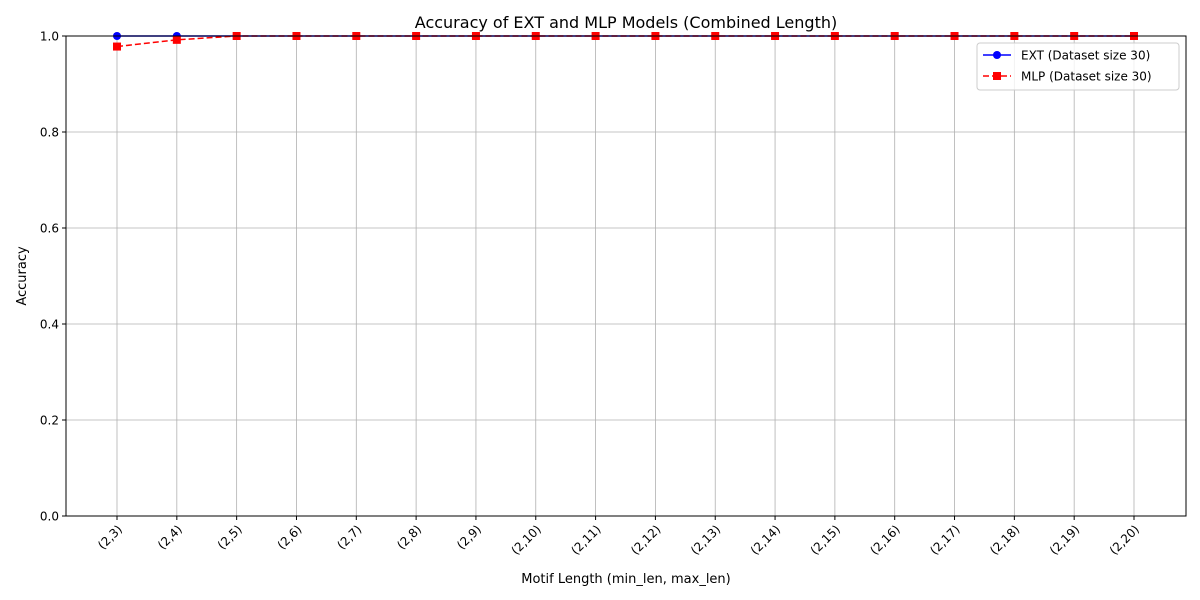 This screenshot has width=1200, height=600. Describe the element at coordinates (705, 539) in the screenshot. I see `x-tick-label: (2,13)` at that location.